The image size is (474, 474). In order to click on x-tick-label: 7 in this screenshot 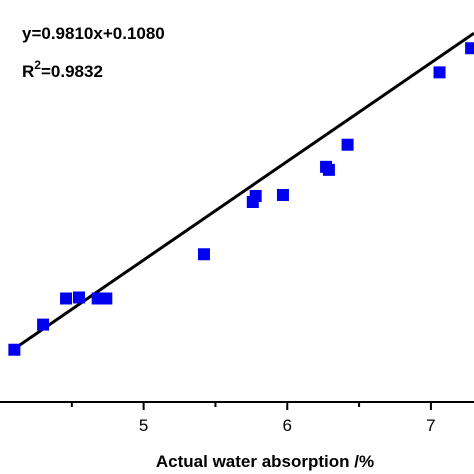, I will do `click(430, 425)`.